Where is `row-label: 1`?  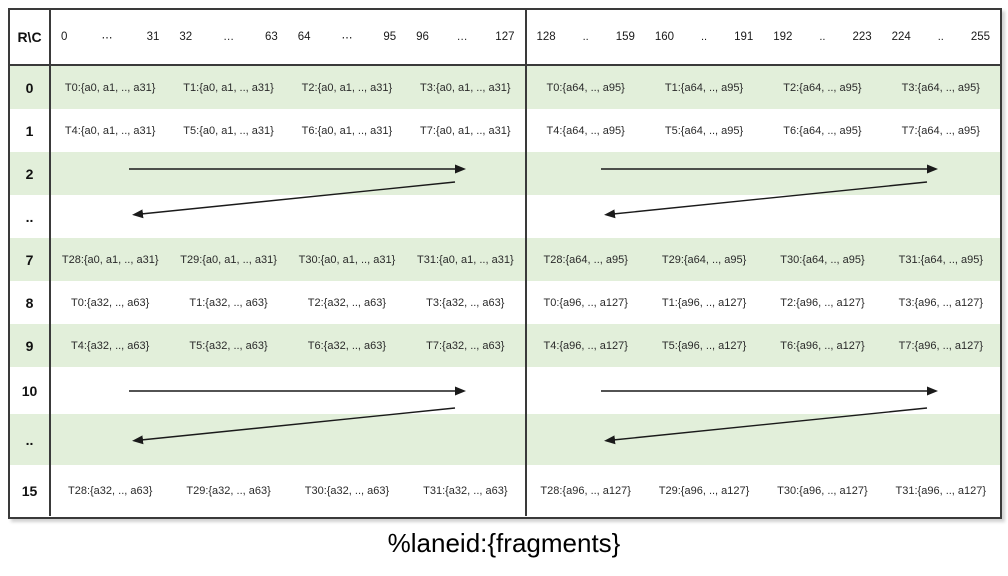 row-label: 1 is located at coordinates (30, 130).